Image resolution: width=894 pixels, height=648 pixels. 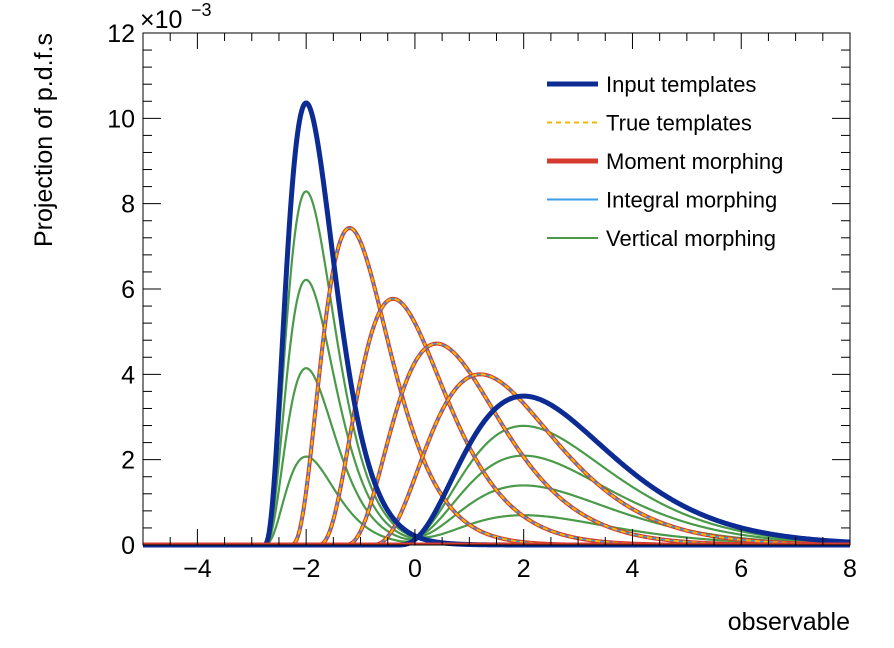 I want to click on y-exponent-base: ×10, so click(x=161, y=20).